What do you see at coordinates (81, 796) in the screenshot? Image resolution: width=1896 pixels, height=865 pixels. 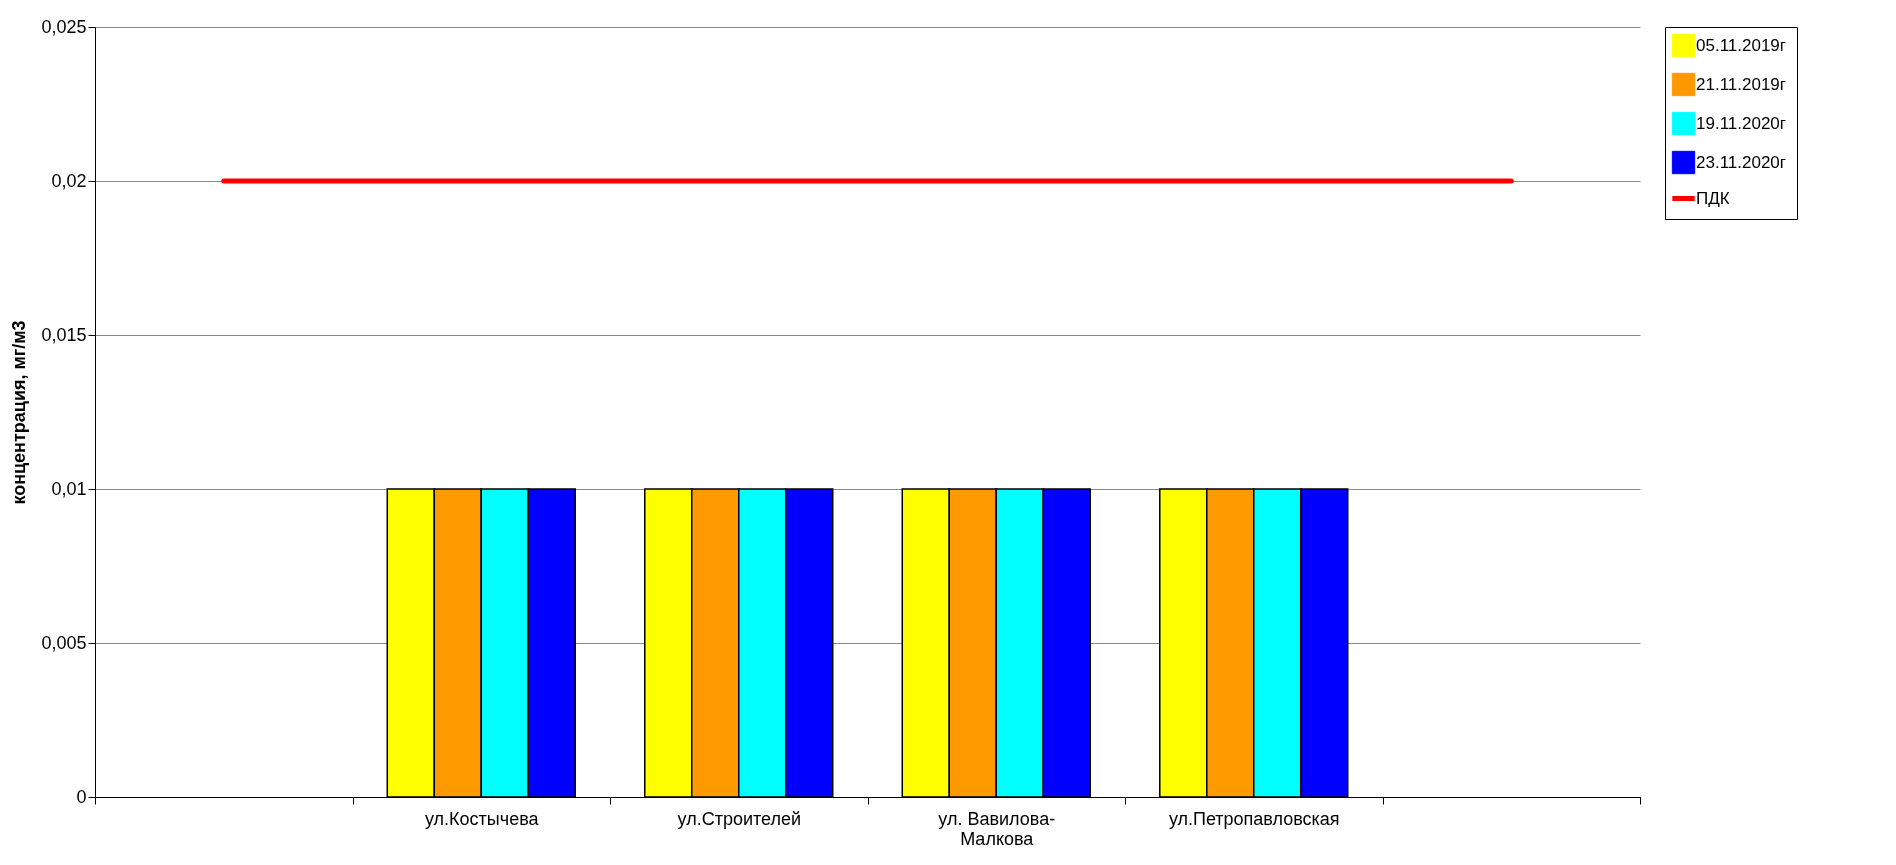 I see `y-tick-label: 0` at bounding box center [81, 796].